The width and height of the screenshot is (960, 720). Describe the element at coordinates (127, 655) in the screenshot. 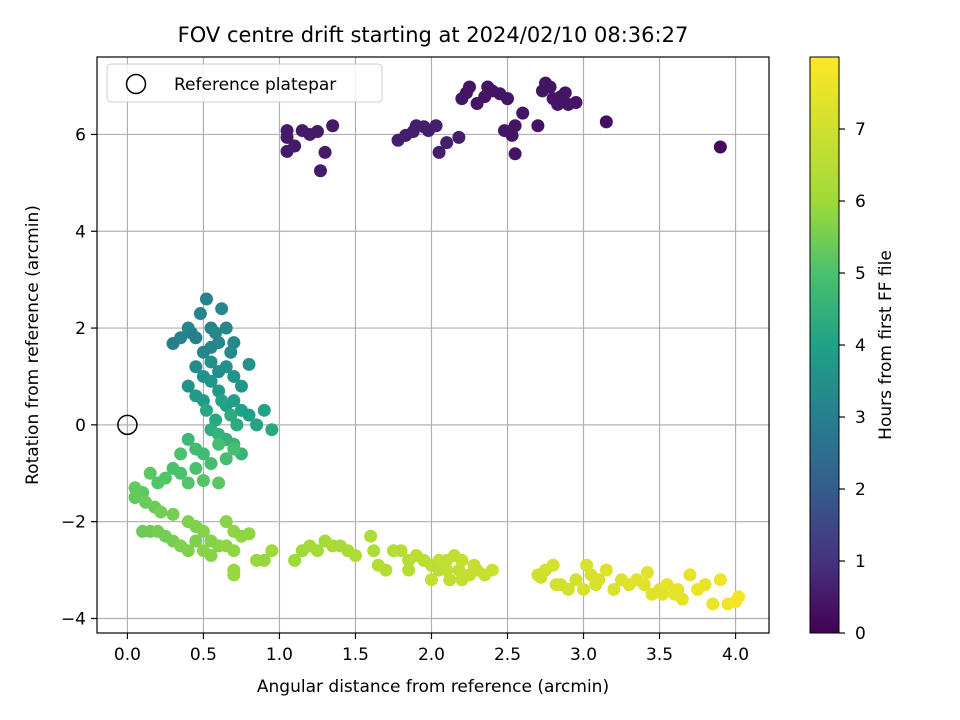

I see `x-tick-label: 0.0` at that location.